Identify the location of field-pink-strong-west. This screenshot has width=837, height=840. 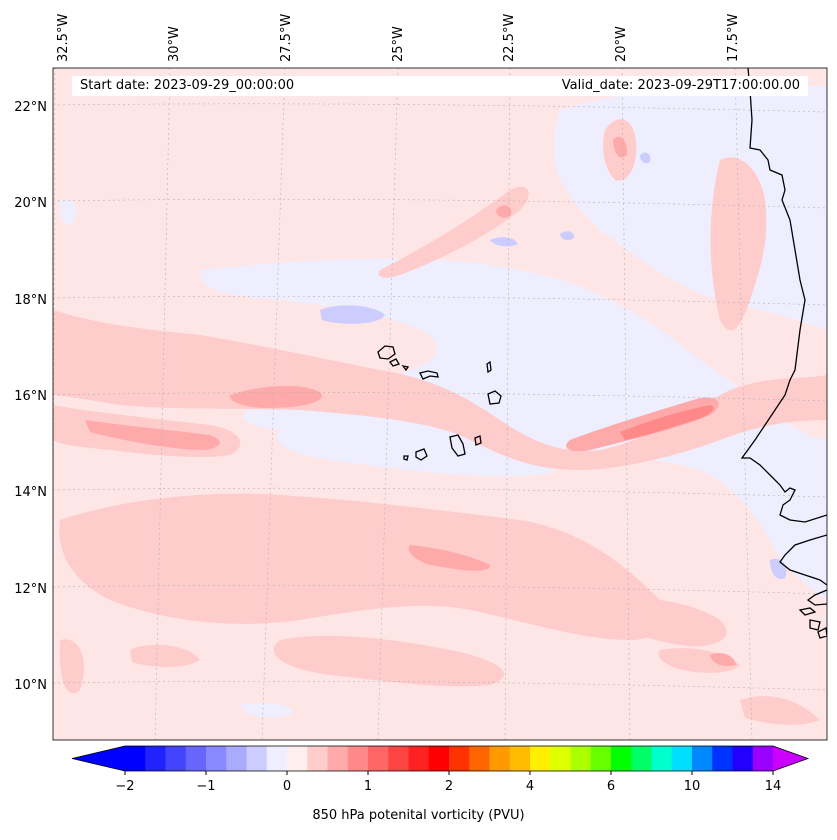
(152, 435).